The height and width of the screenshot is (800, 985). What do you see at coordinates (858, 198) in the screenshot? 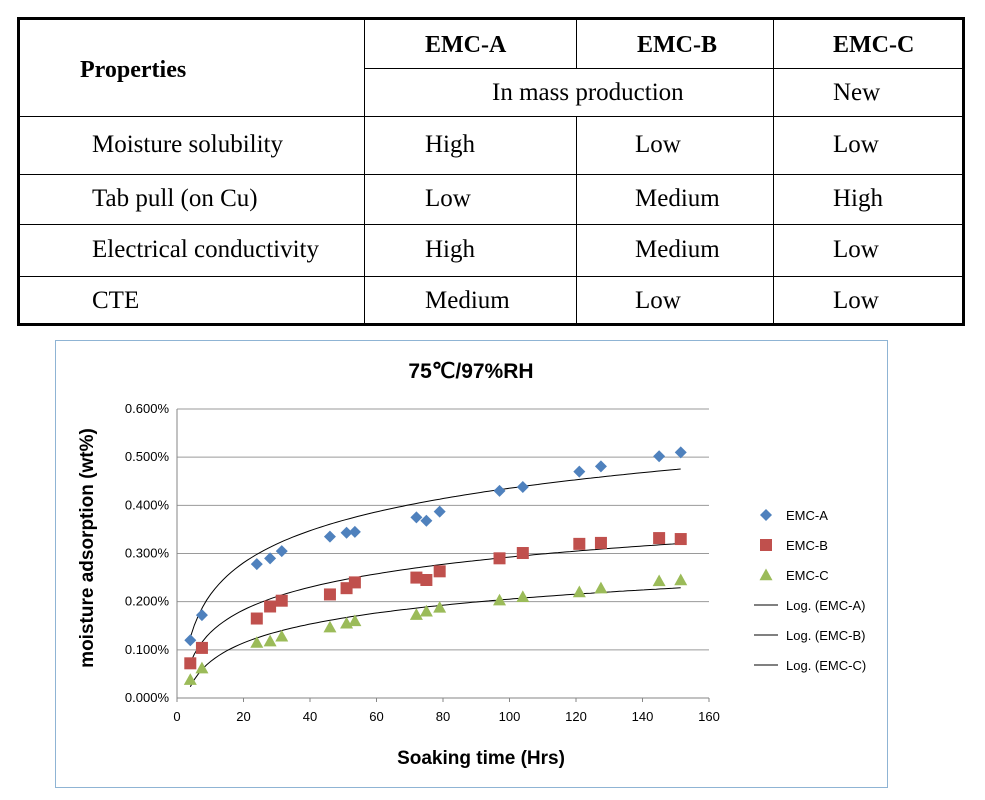
I see `table-cell: High` at bounding box center [858, 198].